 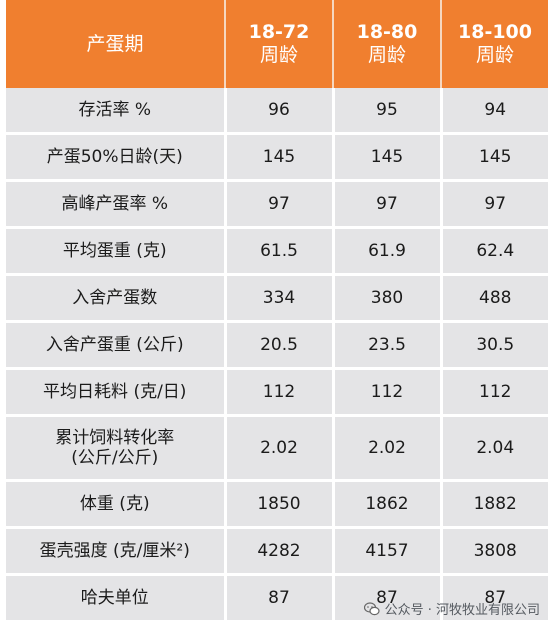 I want to click on table-row: 体重 (克) 1850 1862 1882, so click(x=277, y=504).